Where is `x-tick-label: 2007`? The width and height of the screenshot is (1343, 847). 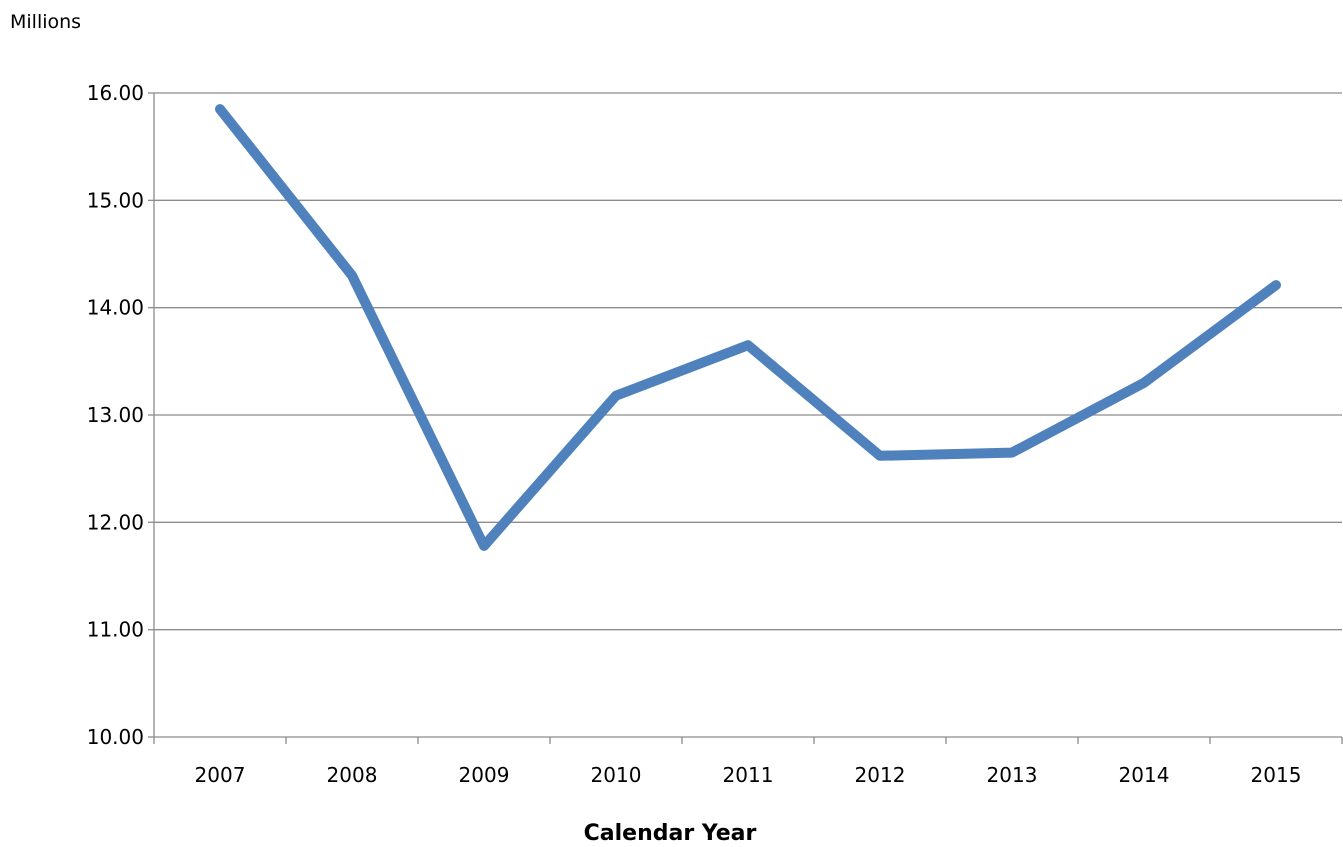 x-tick-label: 2007 is located at coordinates (220, 775).